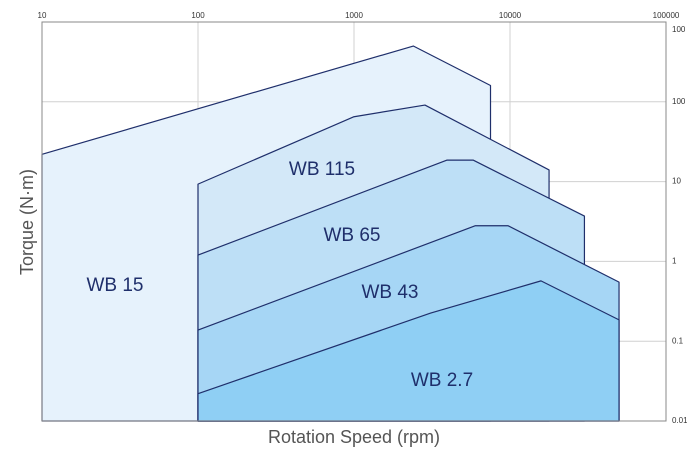 Image resolution: width=687 pixels, height=451 pixels. What do you see at coordinates (679, 420) in the screenshot?
I see `y-tick-label: 0.01` at bounding box center [679, 420].